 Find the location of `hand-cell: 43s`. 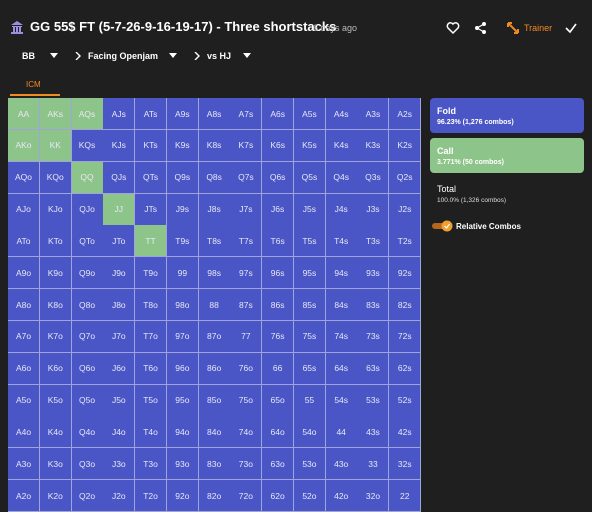

hand-cell: 43s is located at coordinates (373, 432).